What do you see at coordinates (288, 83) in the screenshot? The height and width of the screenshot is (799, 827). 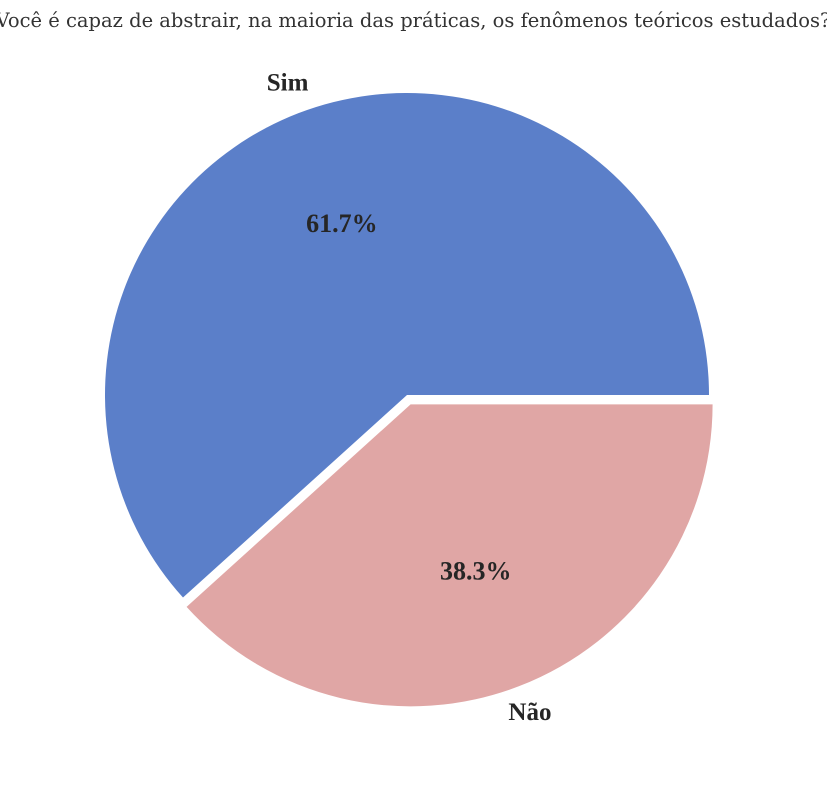 I see `category-label: Sim` at bounding box center [288, 83].